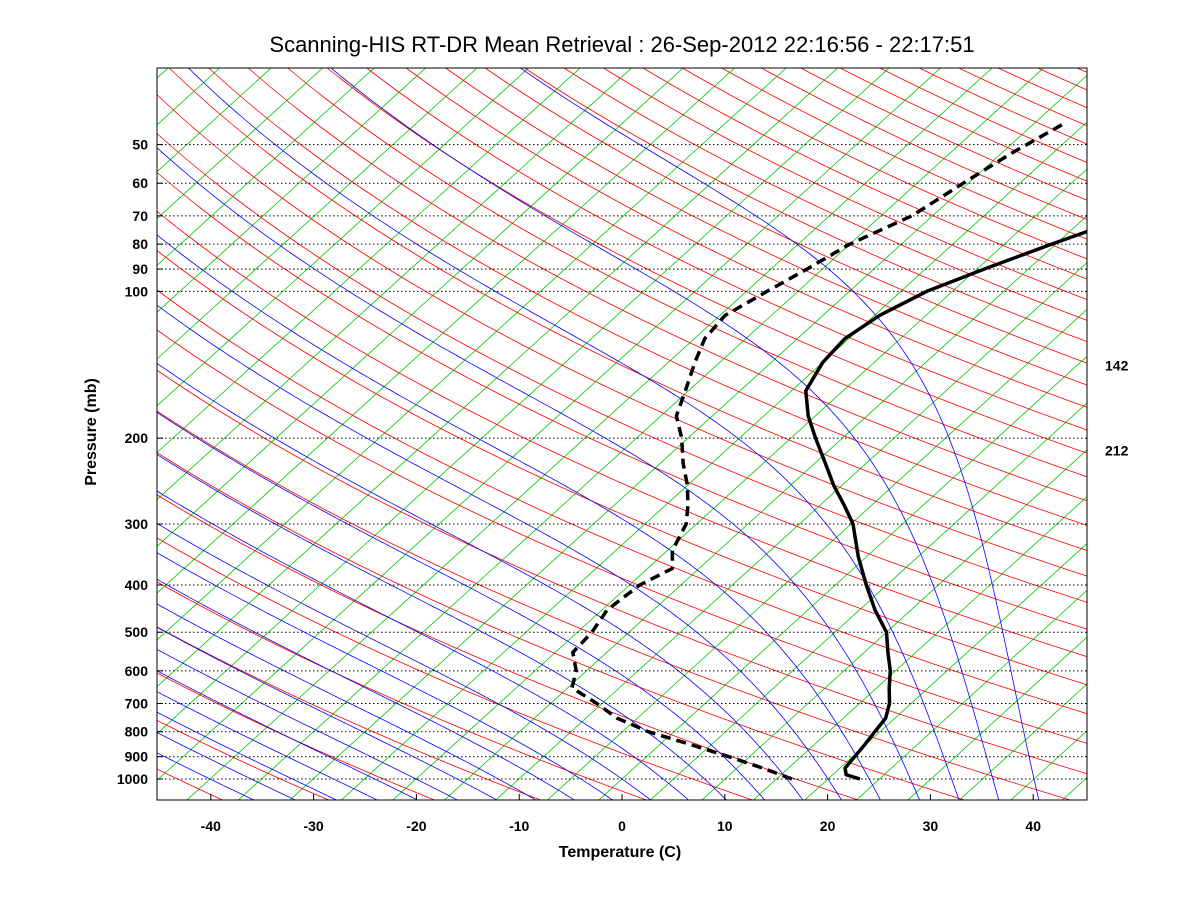  Describe the element at coordinates (140, 216) in the screenshot. I see `y-tick-label: 70` at that location.